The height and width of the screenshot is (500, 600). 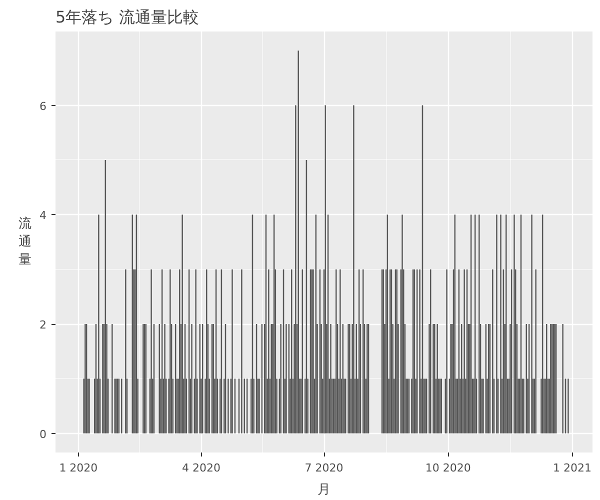 I want to click on x-tick-label: 1 2020, so click(x=78, y=468).